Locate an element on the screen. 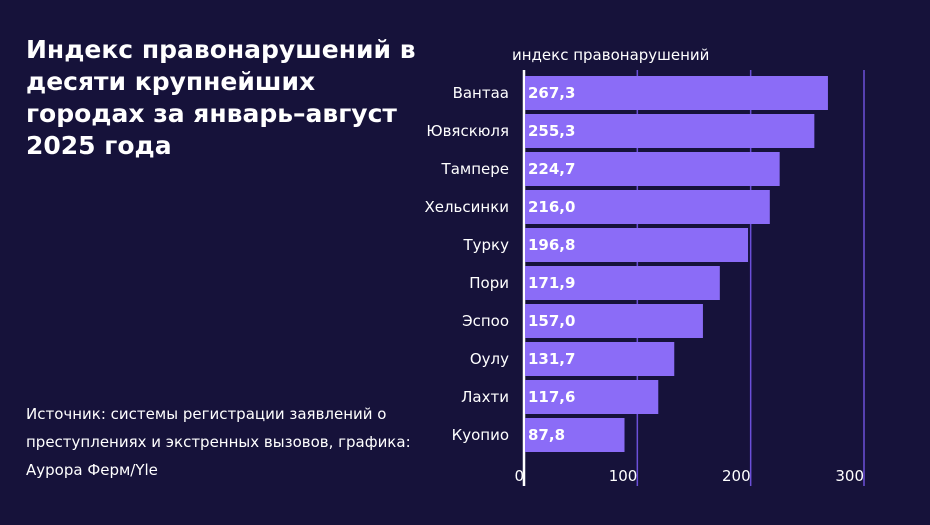 The width and height of the screenshot is (930, 525). x-tick-label: 100 is located at coordinates (623, 476).